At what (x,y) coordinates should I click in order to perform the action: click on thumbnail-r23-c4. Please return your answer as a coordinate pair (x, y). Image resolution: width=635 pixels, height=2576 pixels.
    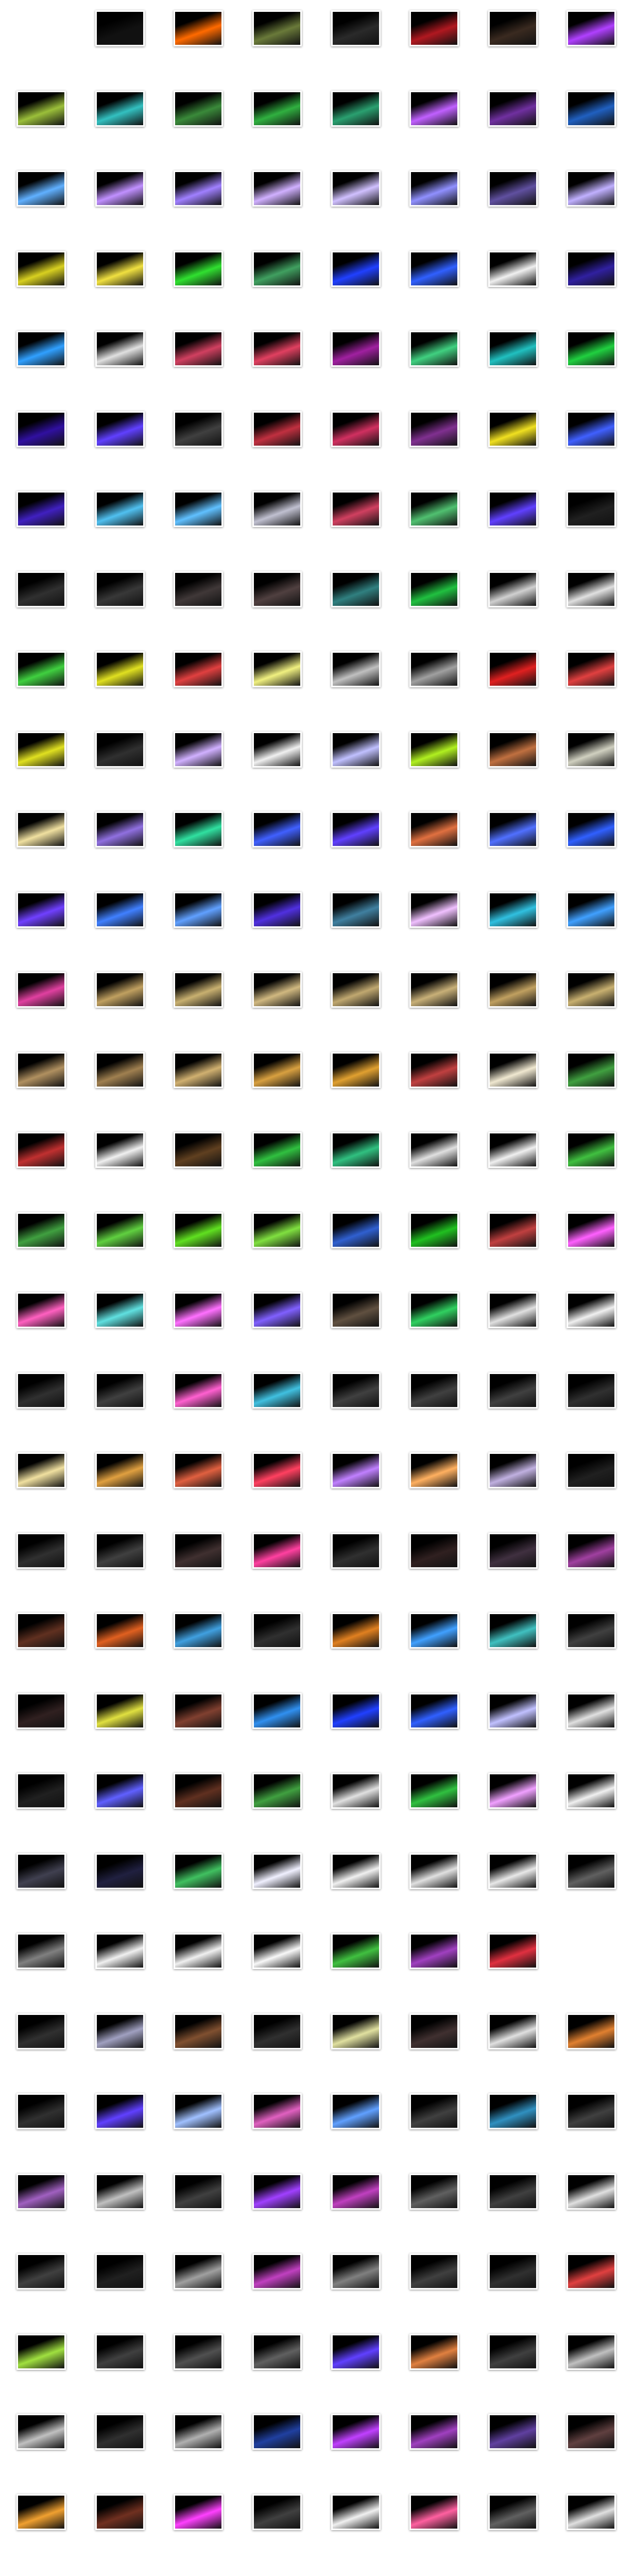
    Looking at the image, I should click on (277, 1791).